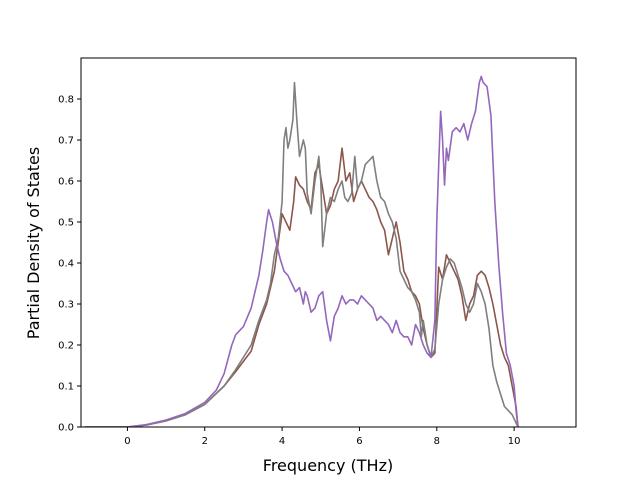 This screenshot has height=480, width=640. I want to click on y-tick-label: 0.8, so click(66, 100).